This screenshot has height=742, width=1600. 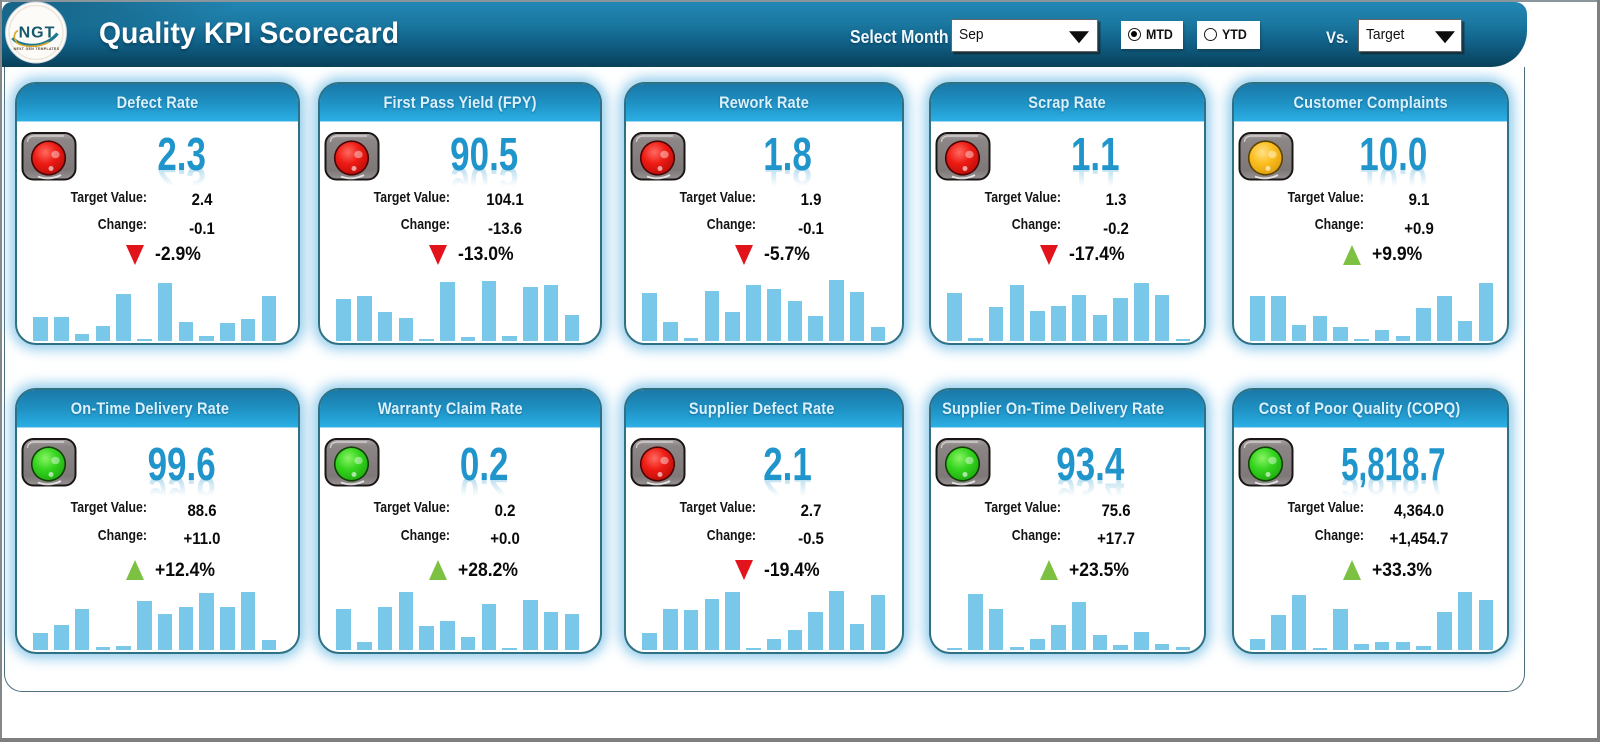 I want to click on svg-text: NGT, so click(x=37, y=33).